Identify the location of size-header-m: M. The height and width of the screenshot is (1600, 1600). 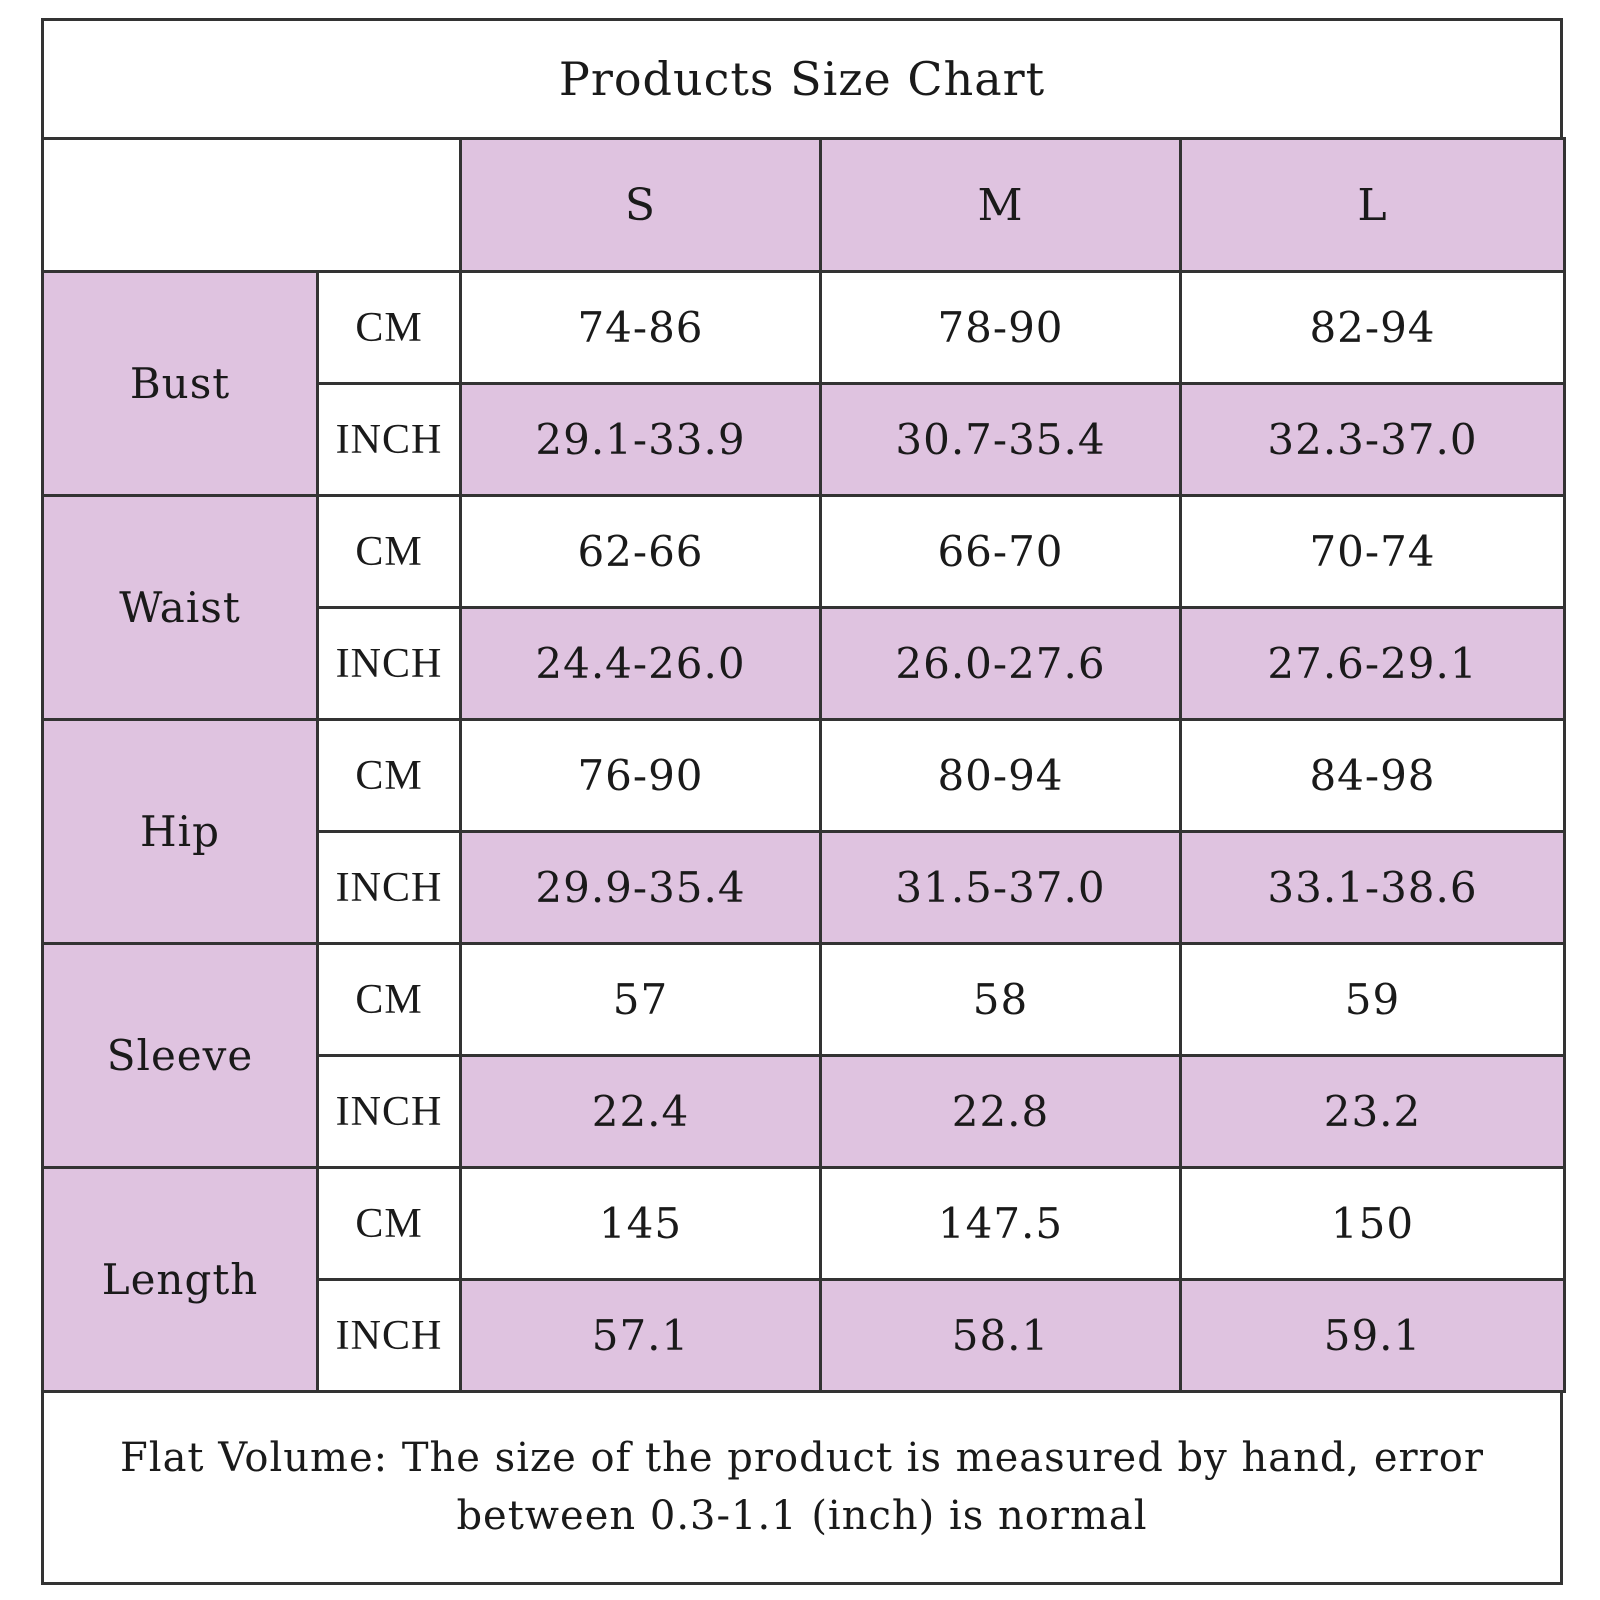
(1000, 205).